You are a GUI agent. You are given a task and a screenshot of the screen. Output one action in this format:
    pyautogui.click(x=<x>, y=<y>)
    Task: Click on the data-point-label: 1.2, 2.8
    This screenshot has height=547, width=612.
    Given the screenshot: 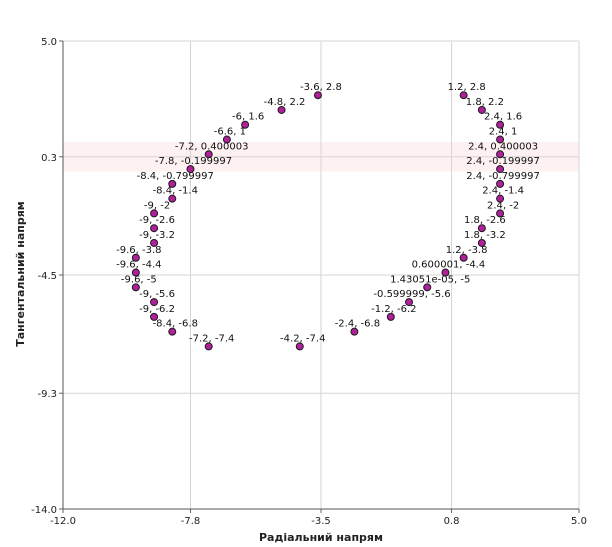 What is the action you would take?
    pyautogui.click(x=467, y=87)
    